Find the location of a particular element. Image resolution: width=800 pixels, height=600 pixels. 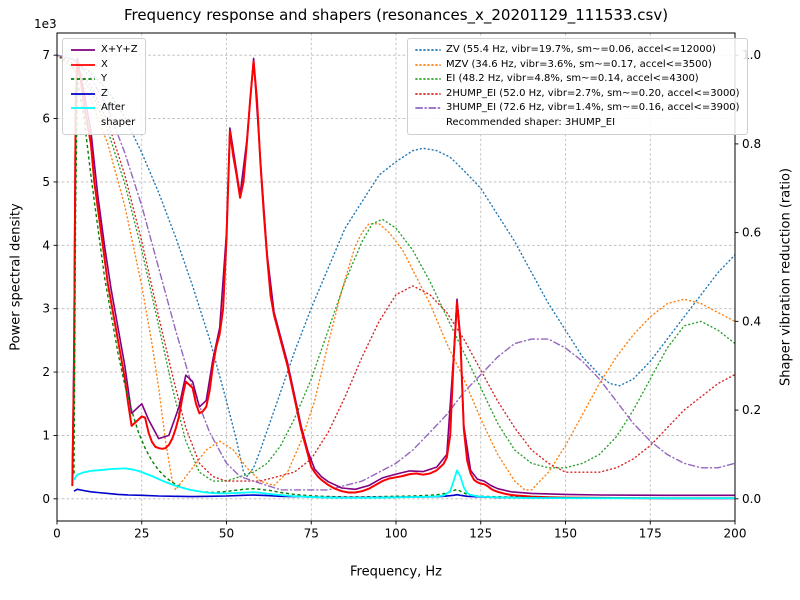

y-right-tick-label: 0.2 is located at coordinates (751, 410).